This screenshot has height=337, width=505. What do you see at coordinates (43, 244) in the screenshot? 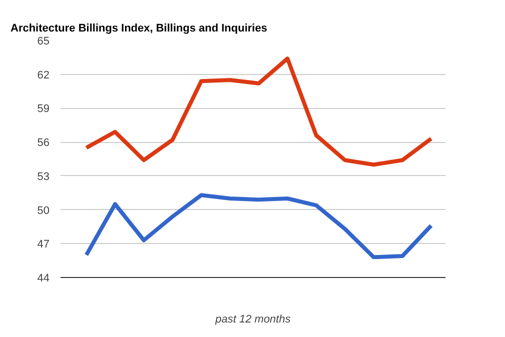
I see `y-tick-label: 47` at bounding box center [43, 244].